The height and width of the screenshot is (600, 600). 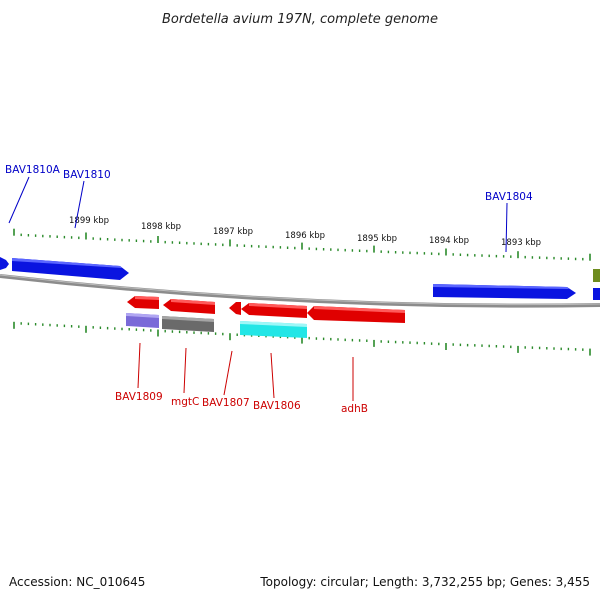 I want to click on label-bav1809: BAV1809, so click(x=139, y=397).